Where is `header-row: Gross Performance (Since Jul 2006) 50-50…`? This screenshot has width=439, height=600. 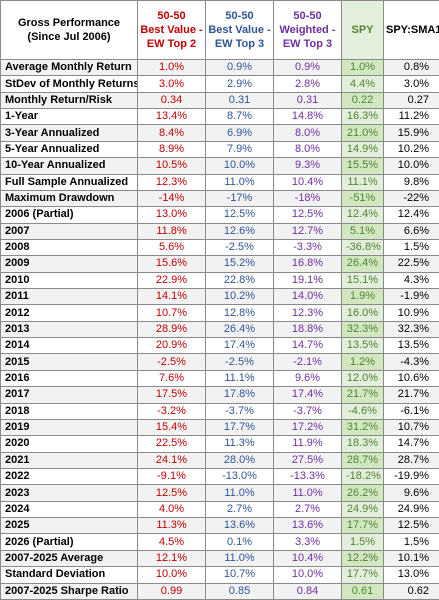
header-row: Gross Performance (Since Jul 2006) 50-50… is located at coordinates (220, 30).